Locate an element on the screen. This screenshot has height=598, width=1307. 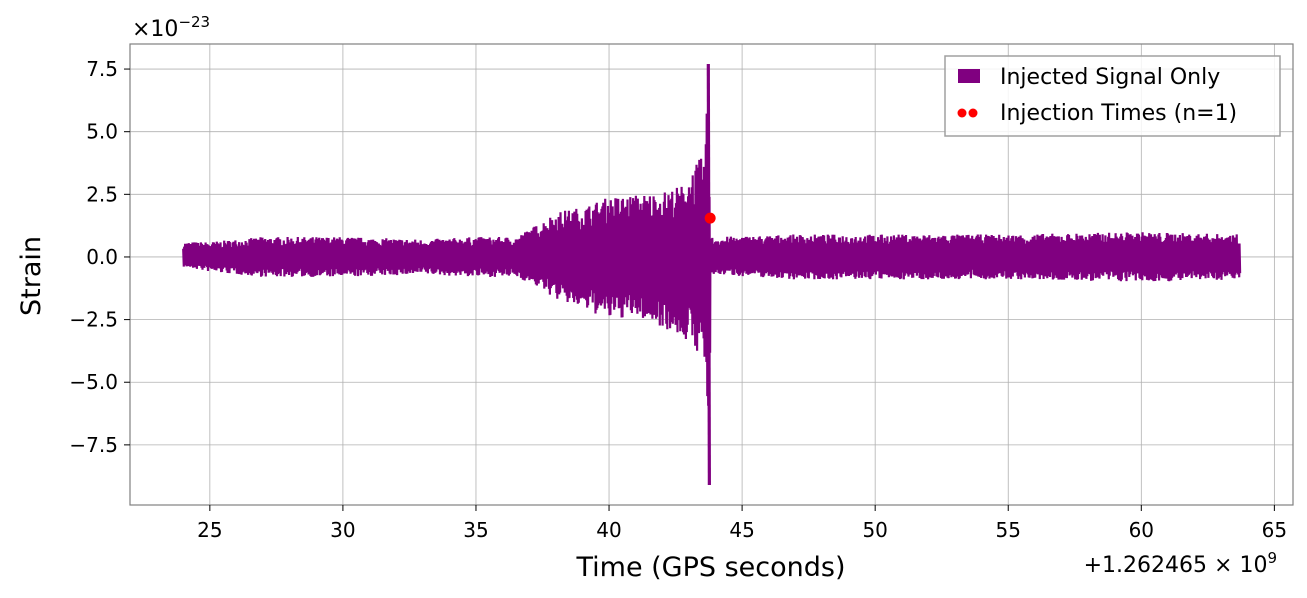
y-tick-label: −2.5 is located at coordinates (93, 320).